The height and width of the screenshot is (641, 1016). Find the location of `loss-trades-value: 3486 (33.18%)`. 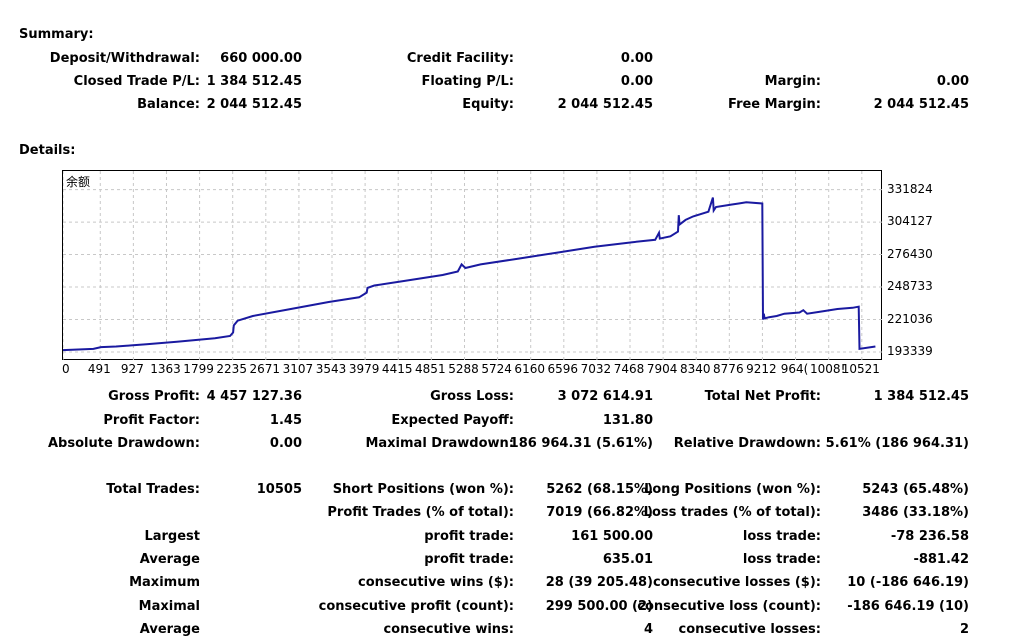

loss-trades-value: 3486 (33.18%) is located at coordinates (915, 512).